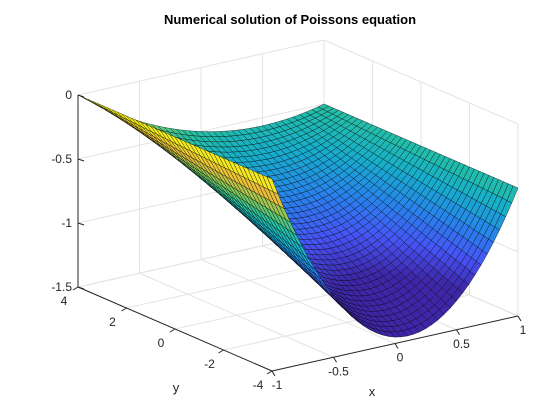 The height and width of the screenshot is (420, 560). Describe the element at coordinates (372, 391) in the screenshot. I see `x-axis-label: x` at that location.